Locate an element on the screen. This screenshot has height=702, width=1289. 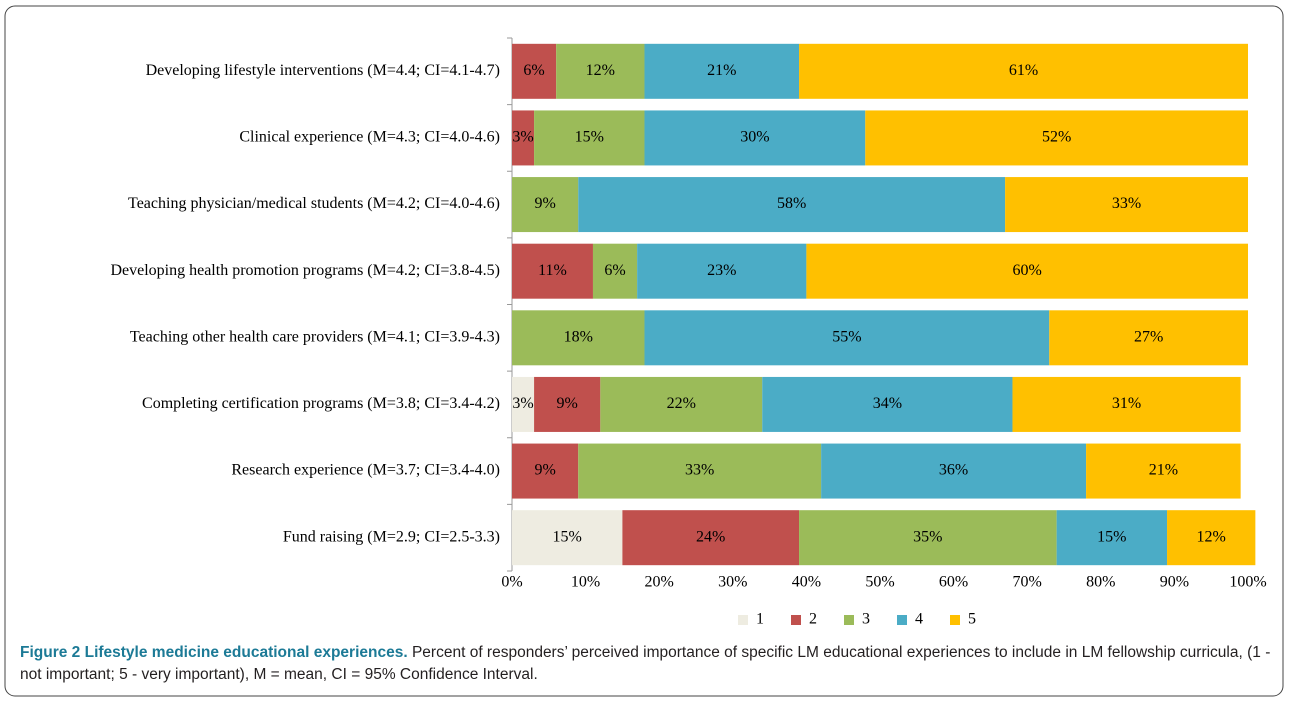
value-label: 61% is located at coordinates (1023, 70).